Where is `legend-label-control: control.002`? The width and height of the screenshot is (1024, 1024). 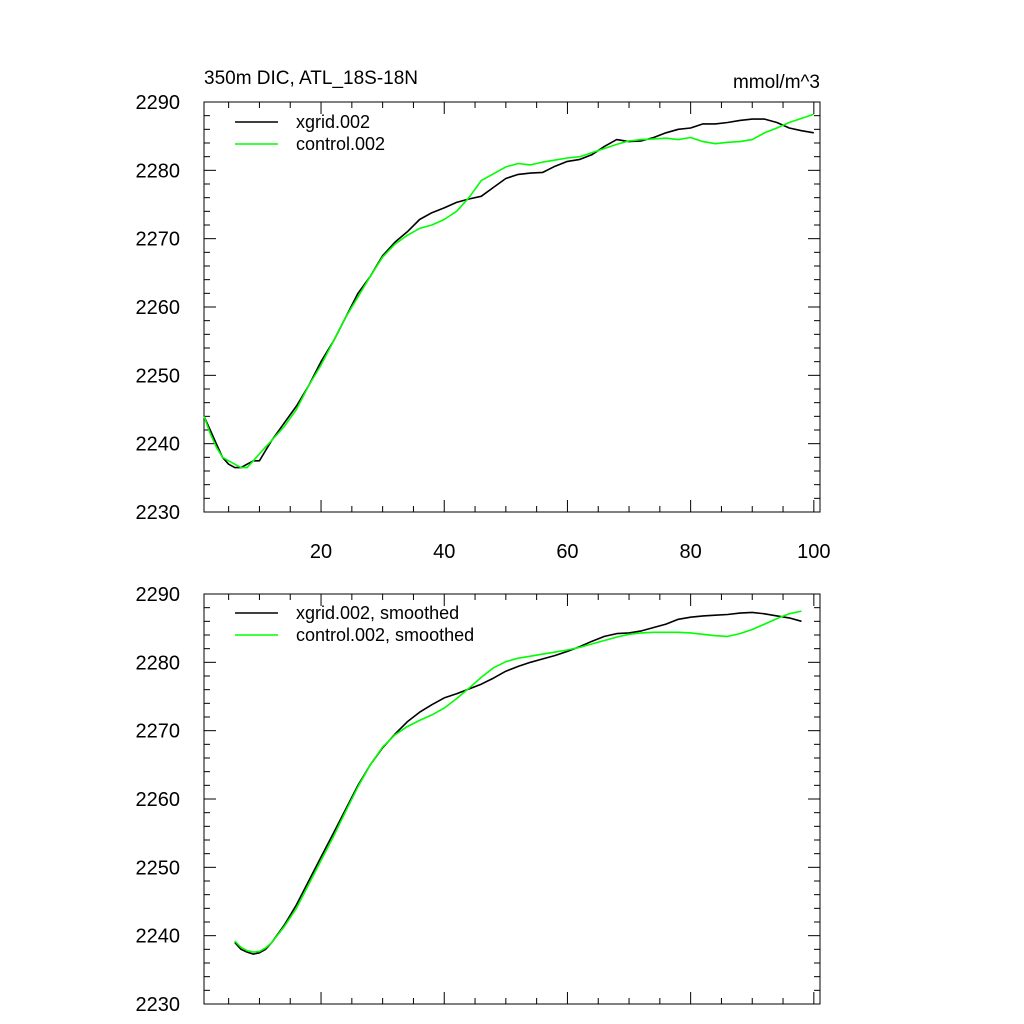
legend-label-control: control.002 is located at coordinates (340, 144).